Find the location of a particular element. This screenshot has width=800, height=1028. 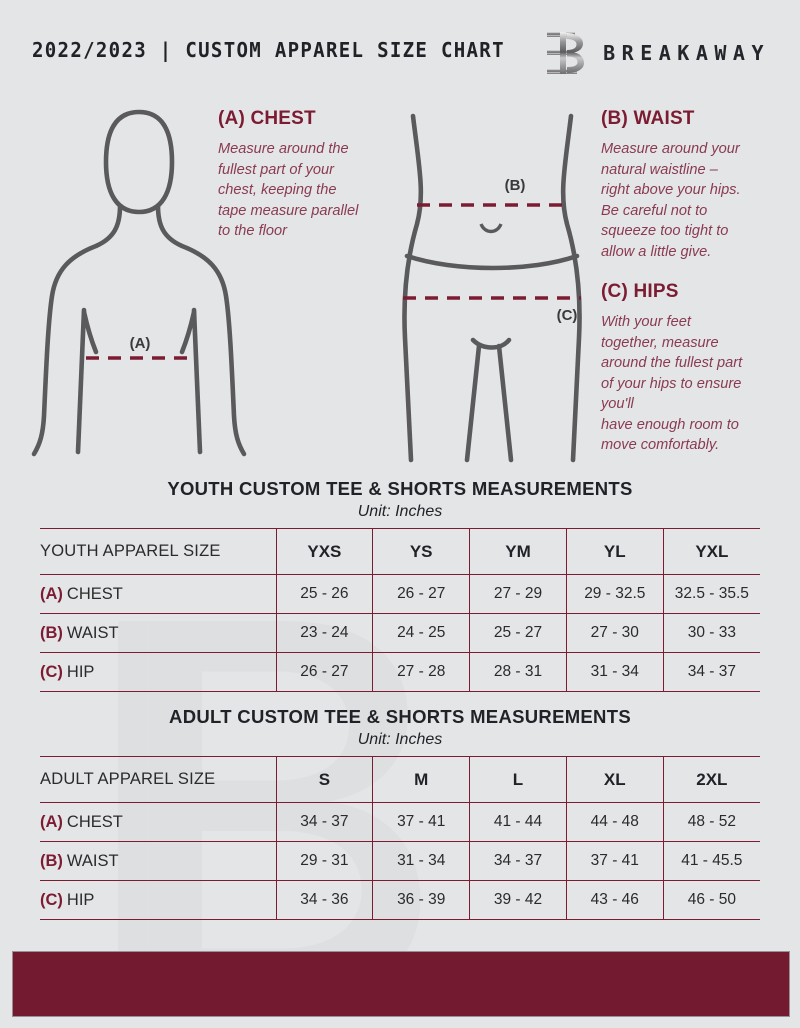

adult-chest-l: 41 - 44 is located at coordinates (518, 822).